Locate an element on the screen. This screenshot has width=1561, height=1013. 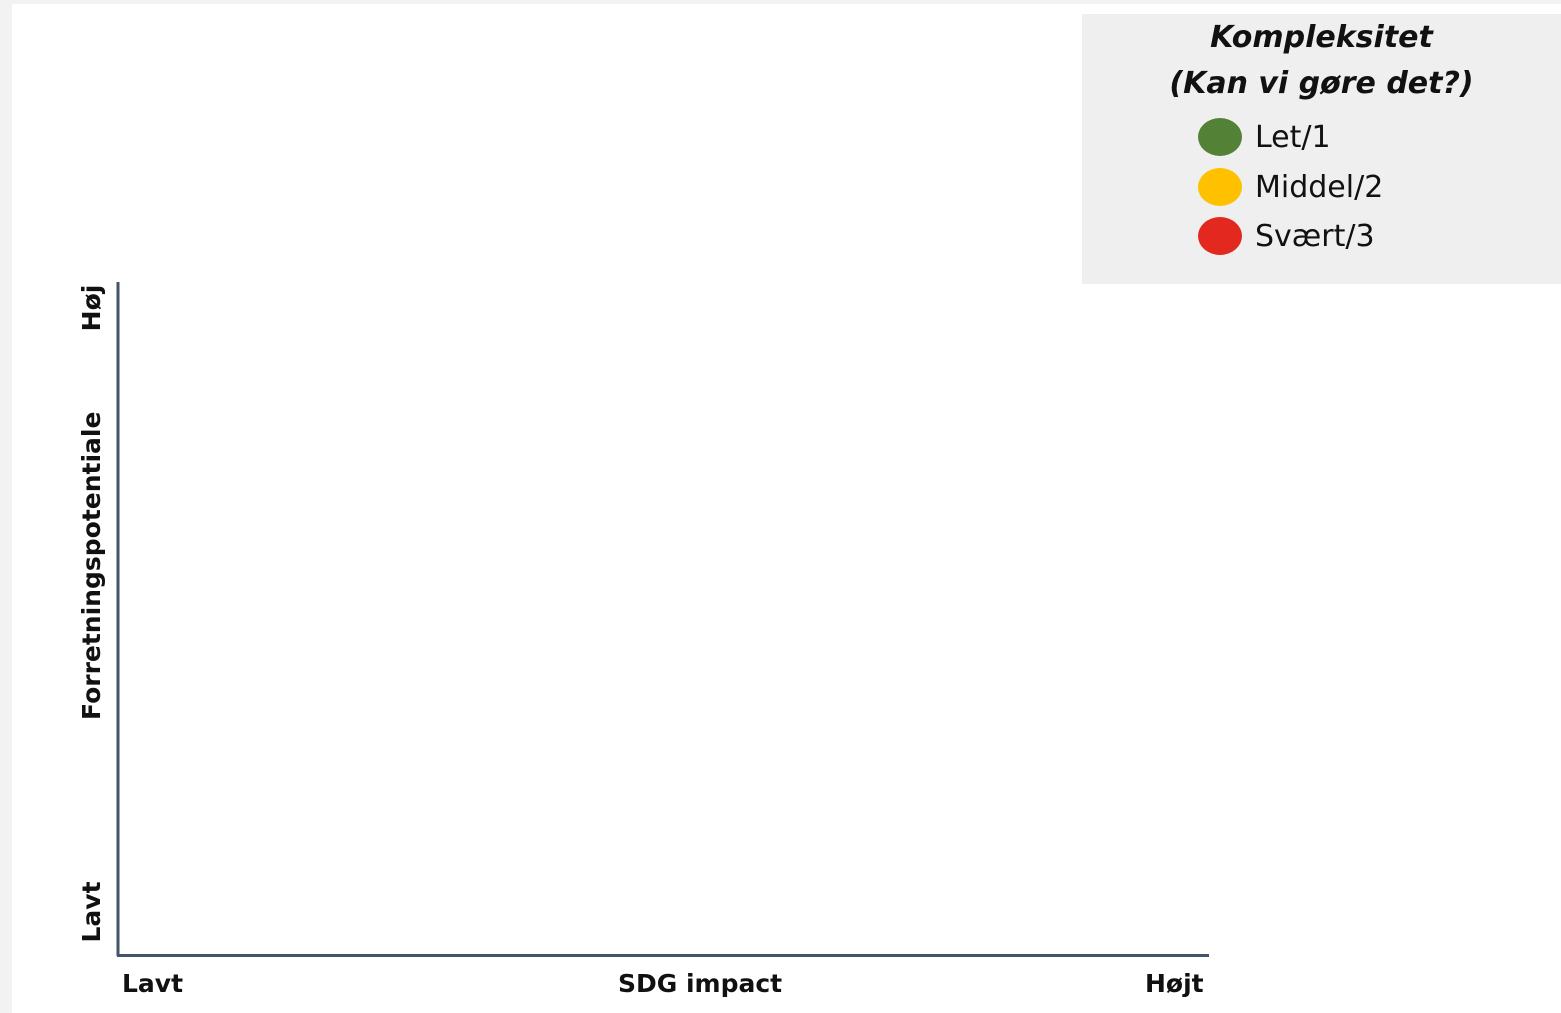
legend-item-label: Middel/2 is located at coordinates (1319, 187).